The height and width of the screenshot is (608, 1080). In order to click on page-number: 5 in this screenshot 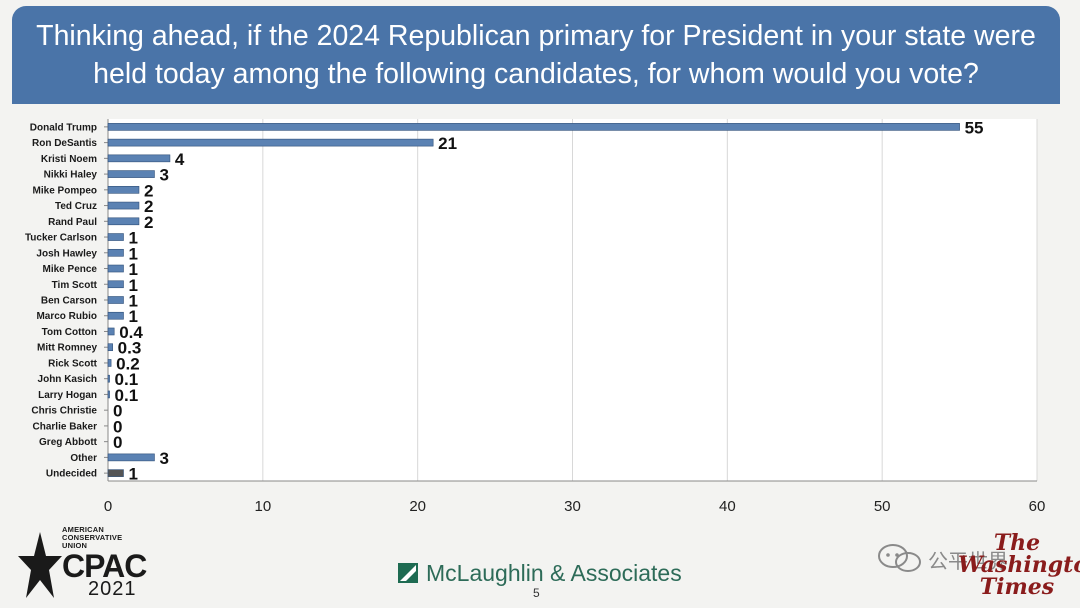, I will do `click(536, 593)`.